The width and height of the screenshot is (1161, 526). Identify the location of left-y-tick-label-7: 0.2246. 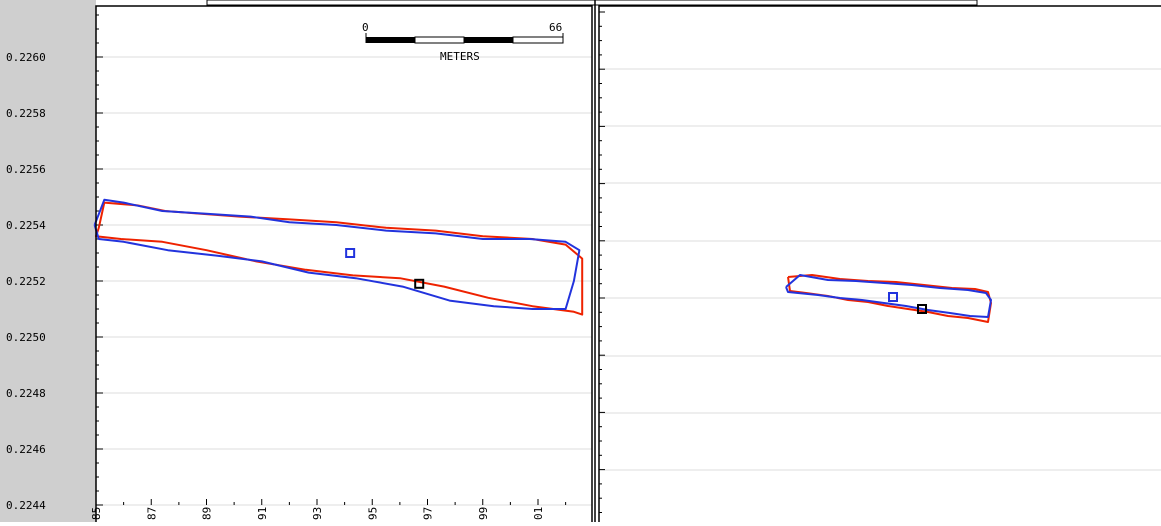
(26, 449).